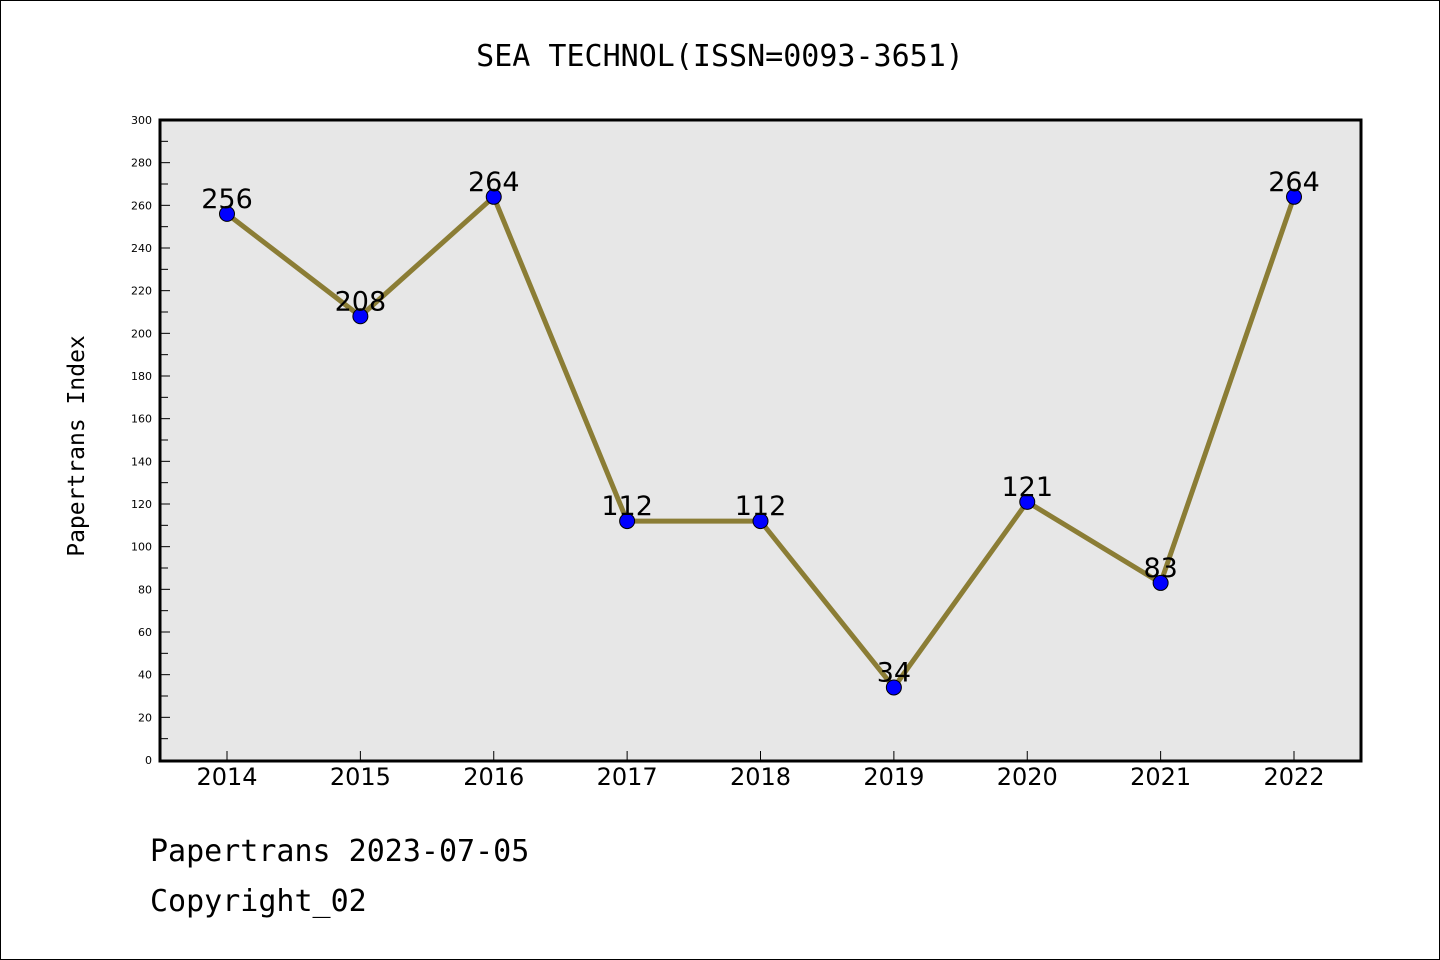 The image size is (1440, 960). What do you see at coordinates (141, 419) in the screenshot?
I see `y-tick-label: 160` at bounding box center [141, 419].